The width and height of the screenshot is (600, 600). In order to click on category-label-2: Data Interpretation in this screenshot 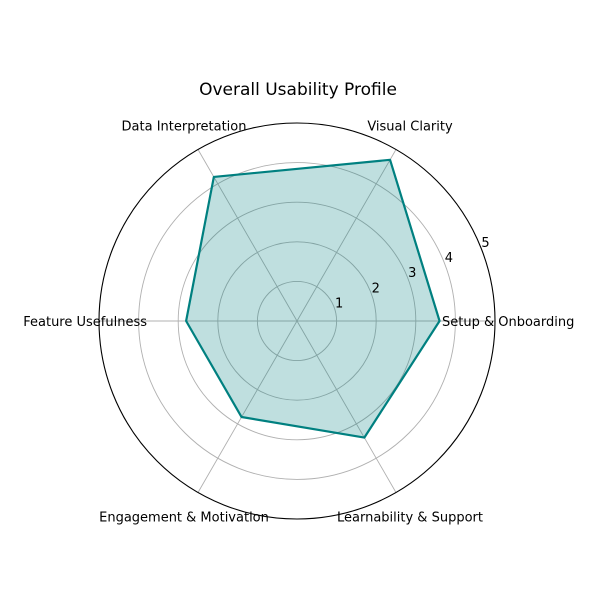, I will do `click(184, 126)`.